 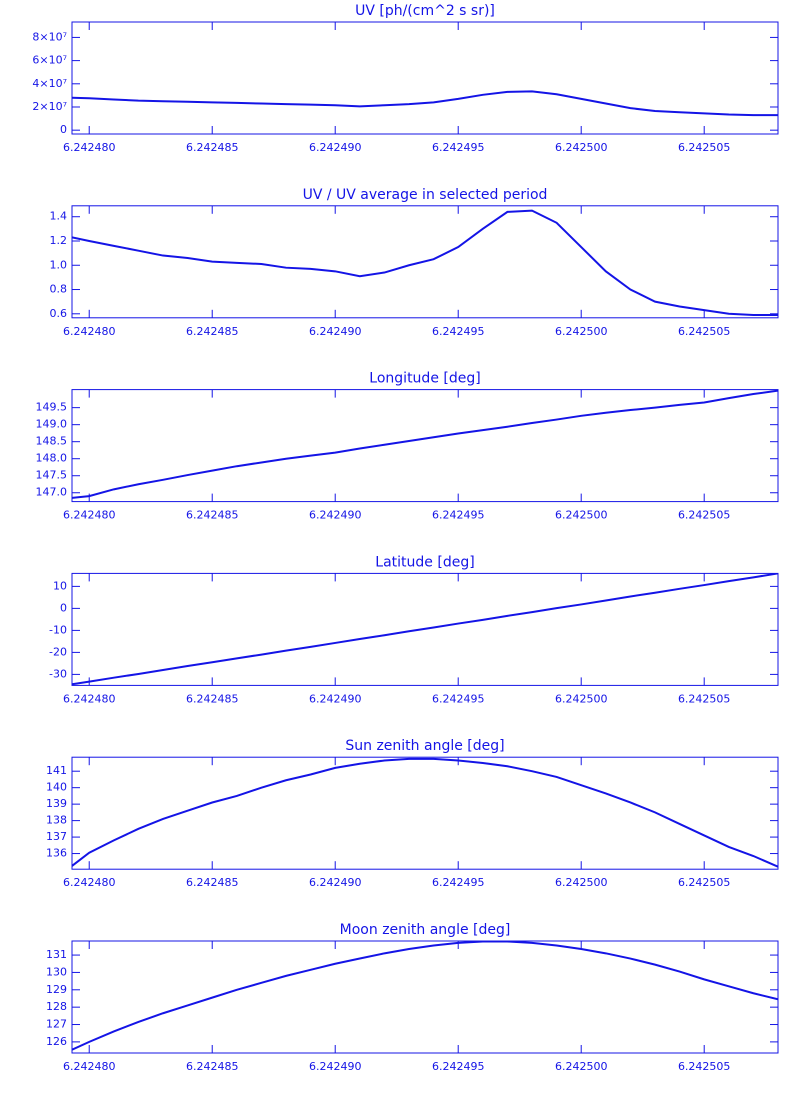 What do you see at coordinates (56, 820) in the screenshot?
I see `y-tick-label: 138` at bounding box center [56, 820].